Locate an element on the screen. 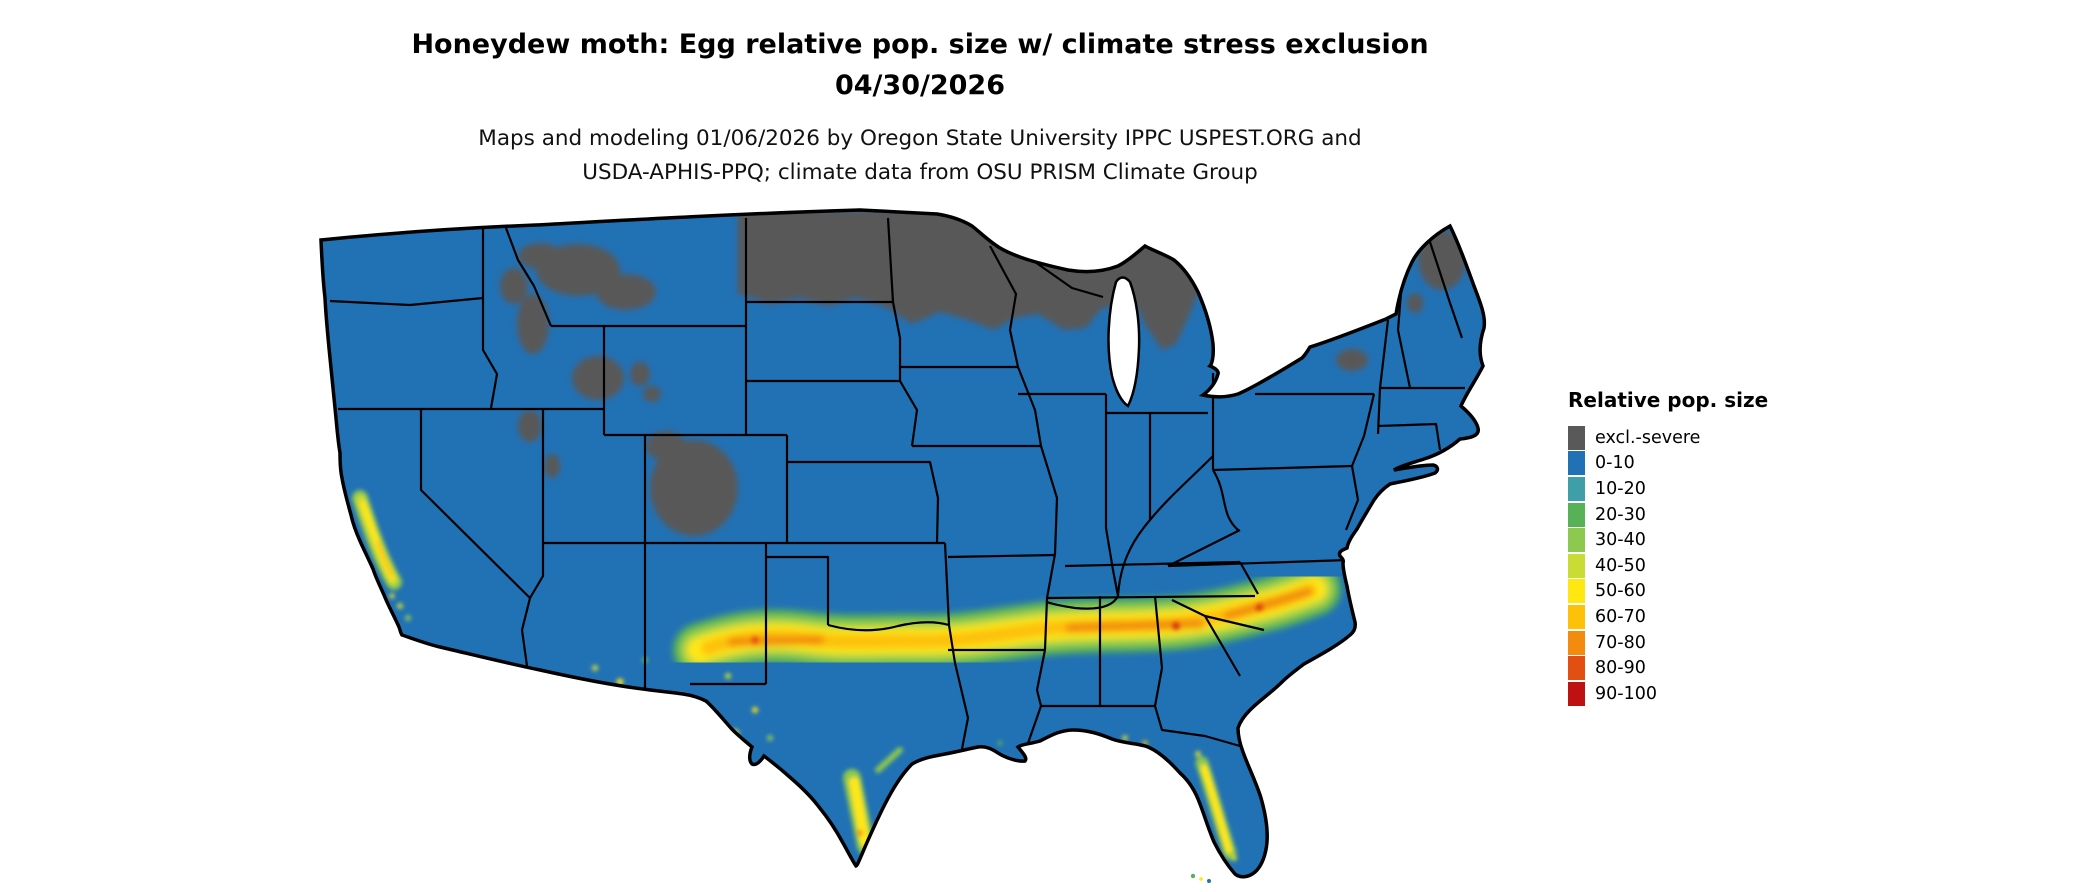 The image size is (2100, 892). legend-item: 70-80 is located at coordinates (1668, 643).